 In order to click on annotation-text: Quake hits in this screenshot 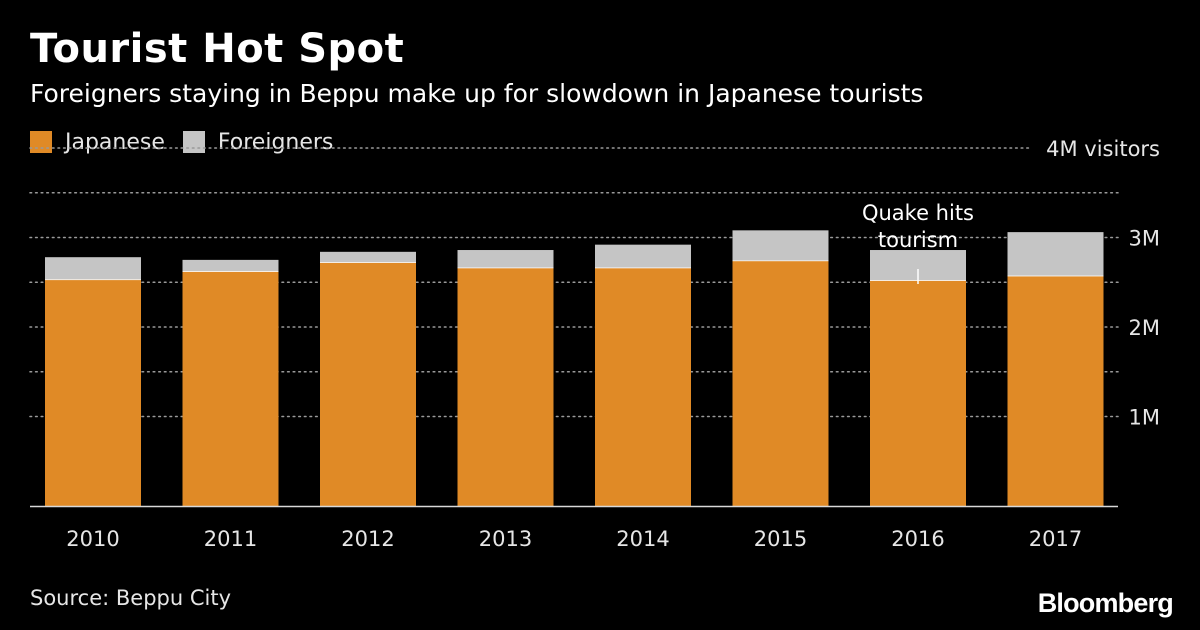, I will do `click(918, 213)`.